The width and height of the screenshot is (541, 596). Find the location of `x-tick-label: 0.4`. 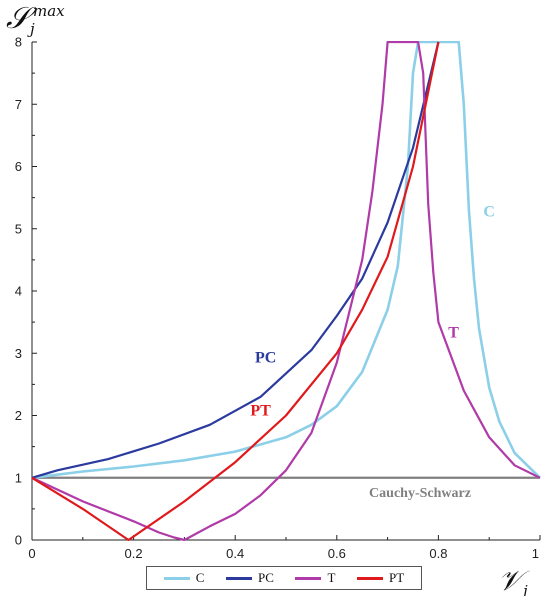

x-tick-label: 0.4 is located at coordinates (235, 553).